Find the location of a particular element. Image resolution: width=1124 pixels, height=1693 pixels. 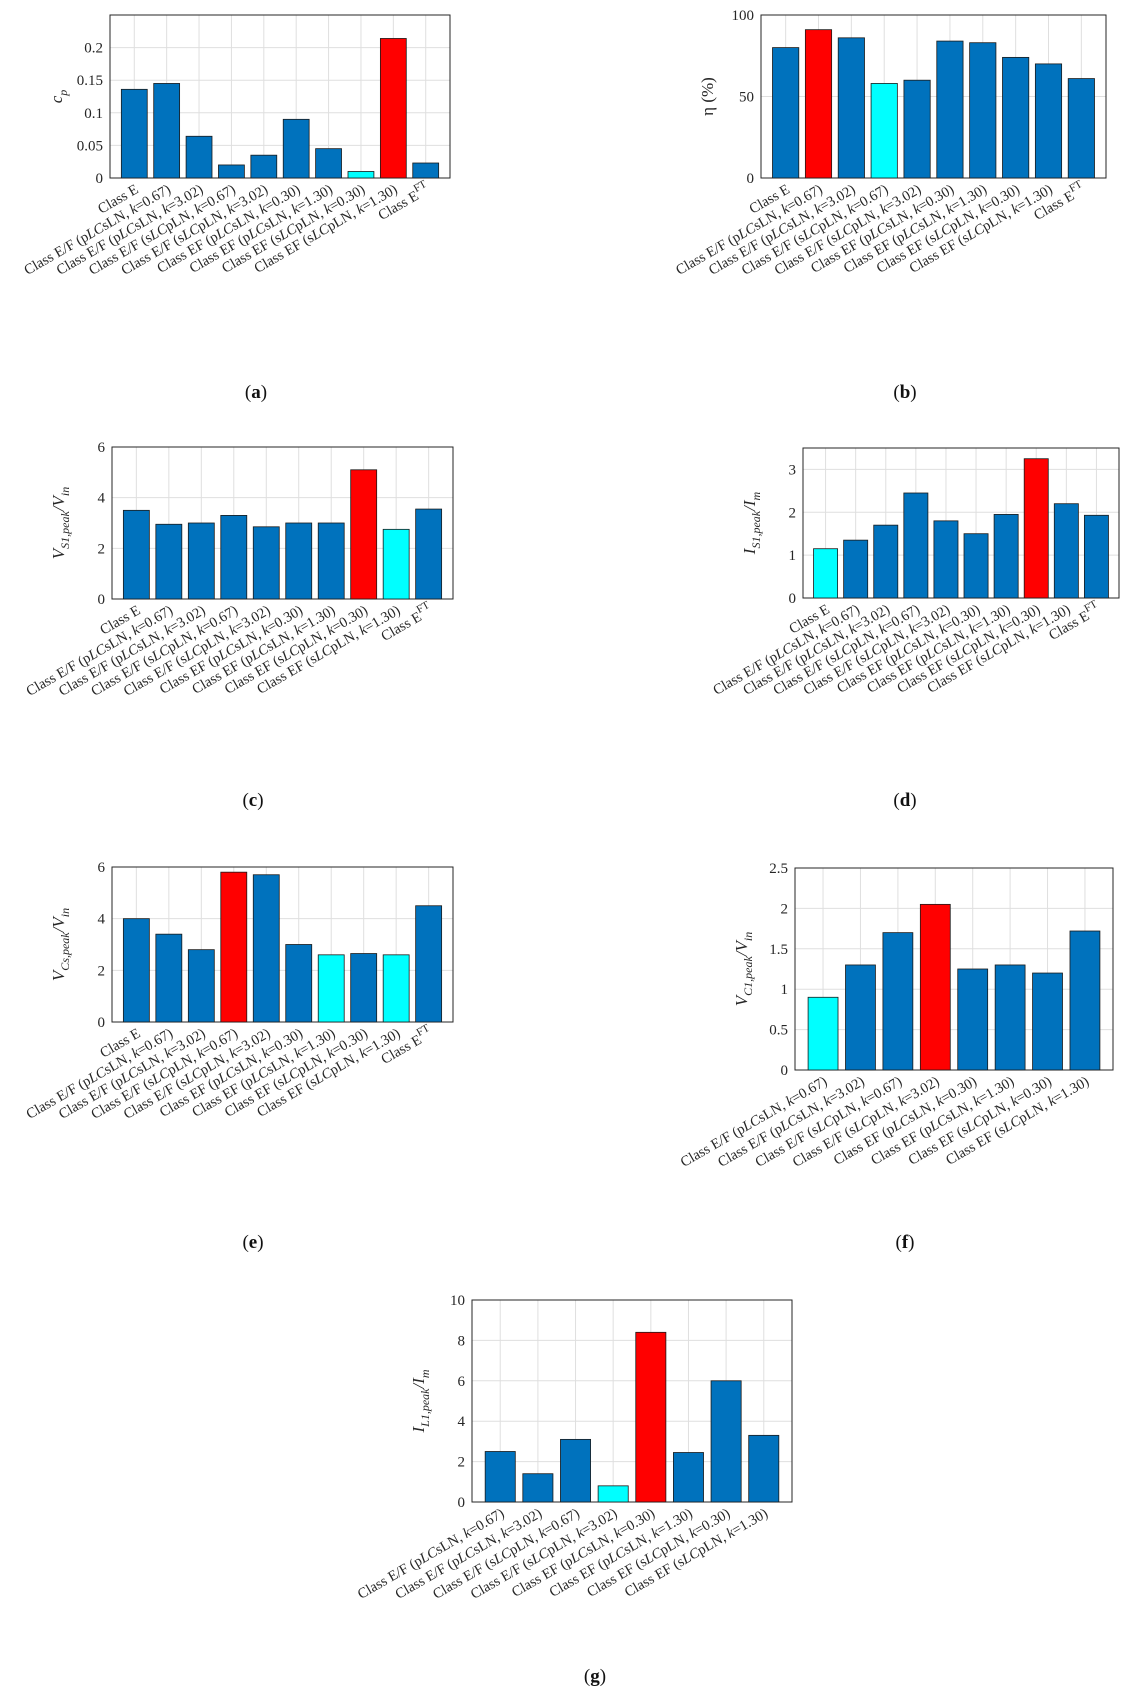

y-axis-label: VC1,peak/Vin is located at coordinates (743, 969).